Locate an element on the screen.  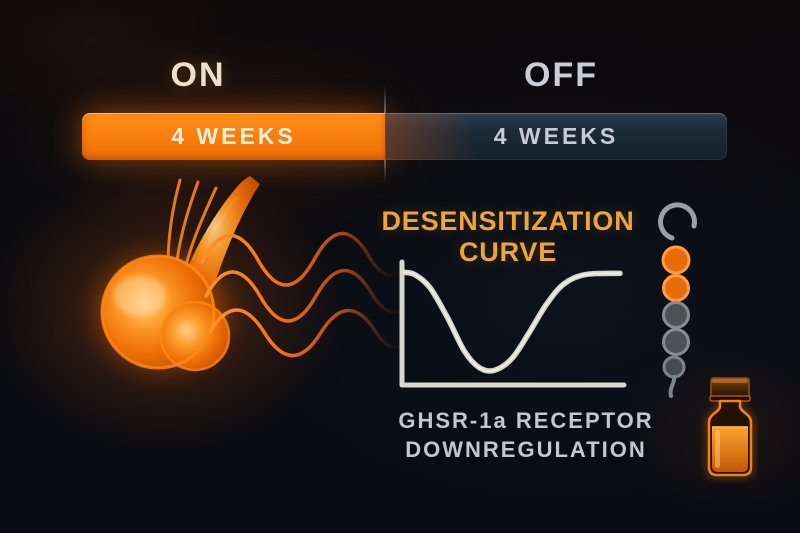
gland-rim is located at coordinates (158, 312).